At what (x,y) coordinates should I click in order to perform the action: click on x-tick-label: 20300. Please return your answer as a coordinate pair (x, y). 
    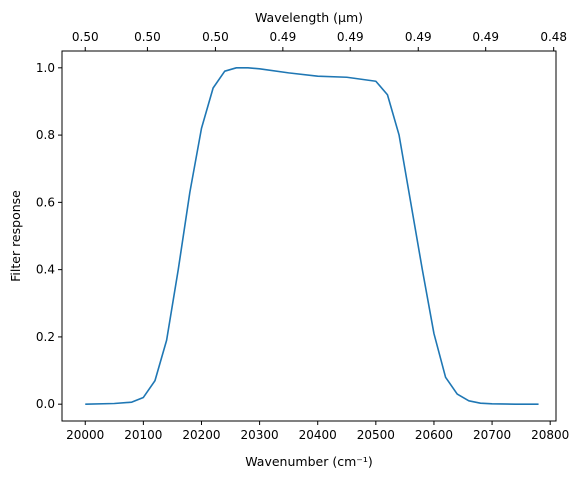
    Looking at the image, I should click on (260, 435).